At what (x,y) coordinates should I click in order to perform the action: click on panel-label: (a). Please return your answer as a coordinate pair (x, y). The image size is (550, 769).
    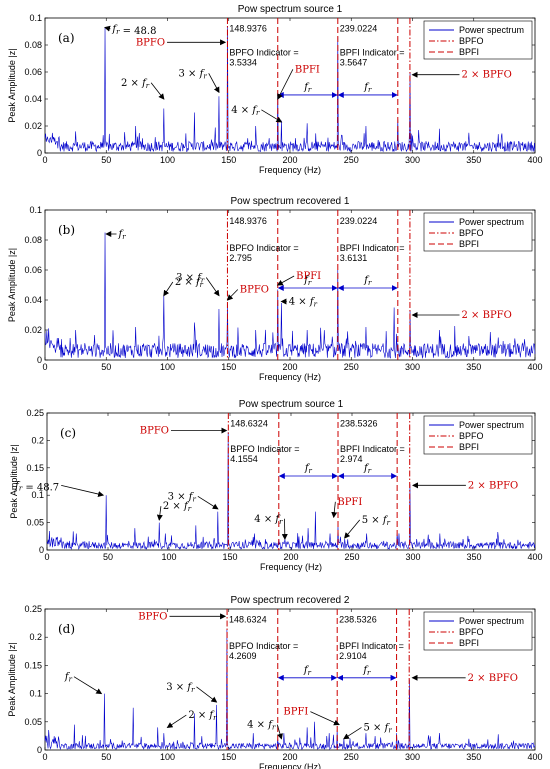
    Looking at the image, I should click on (66, 38).